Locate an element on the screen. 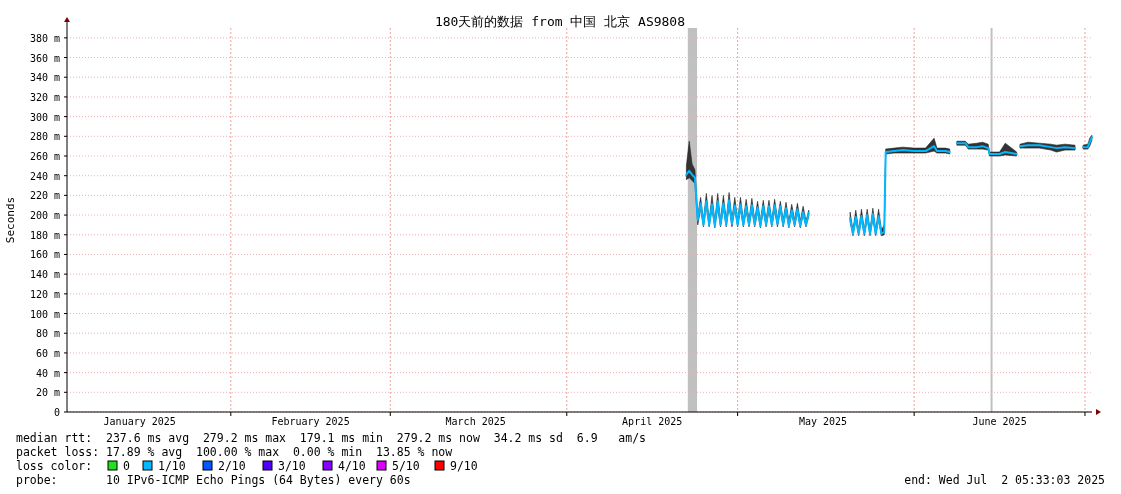 This screenshot has height=494, width=1121. y-tick-label: 60 m is located at coordinates (47, 353).